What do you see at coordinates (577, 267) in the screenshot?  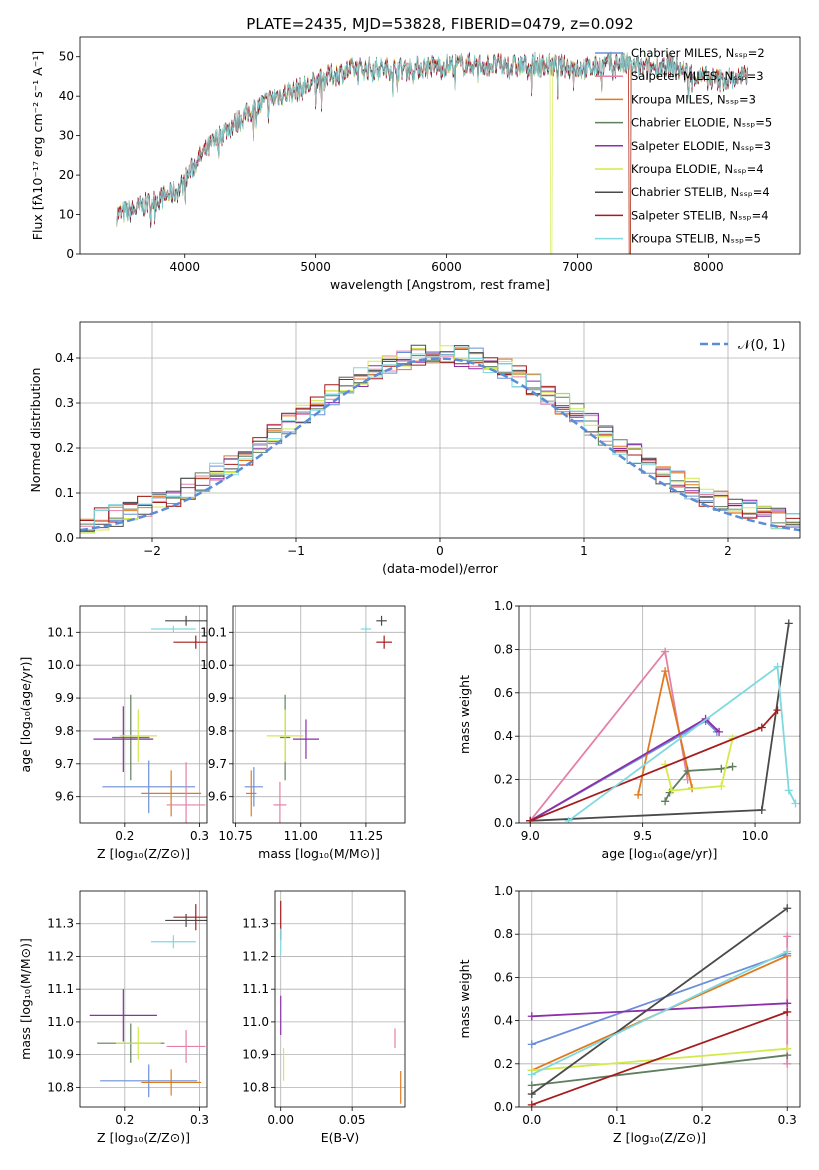 I see `x-tick-label: 7000` at bounding box center [577, 267].